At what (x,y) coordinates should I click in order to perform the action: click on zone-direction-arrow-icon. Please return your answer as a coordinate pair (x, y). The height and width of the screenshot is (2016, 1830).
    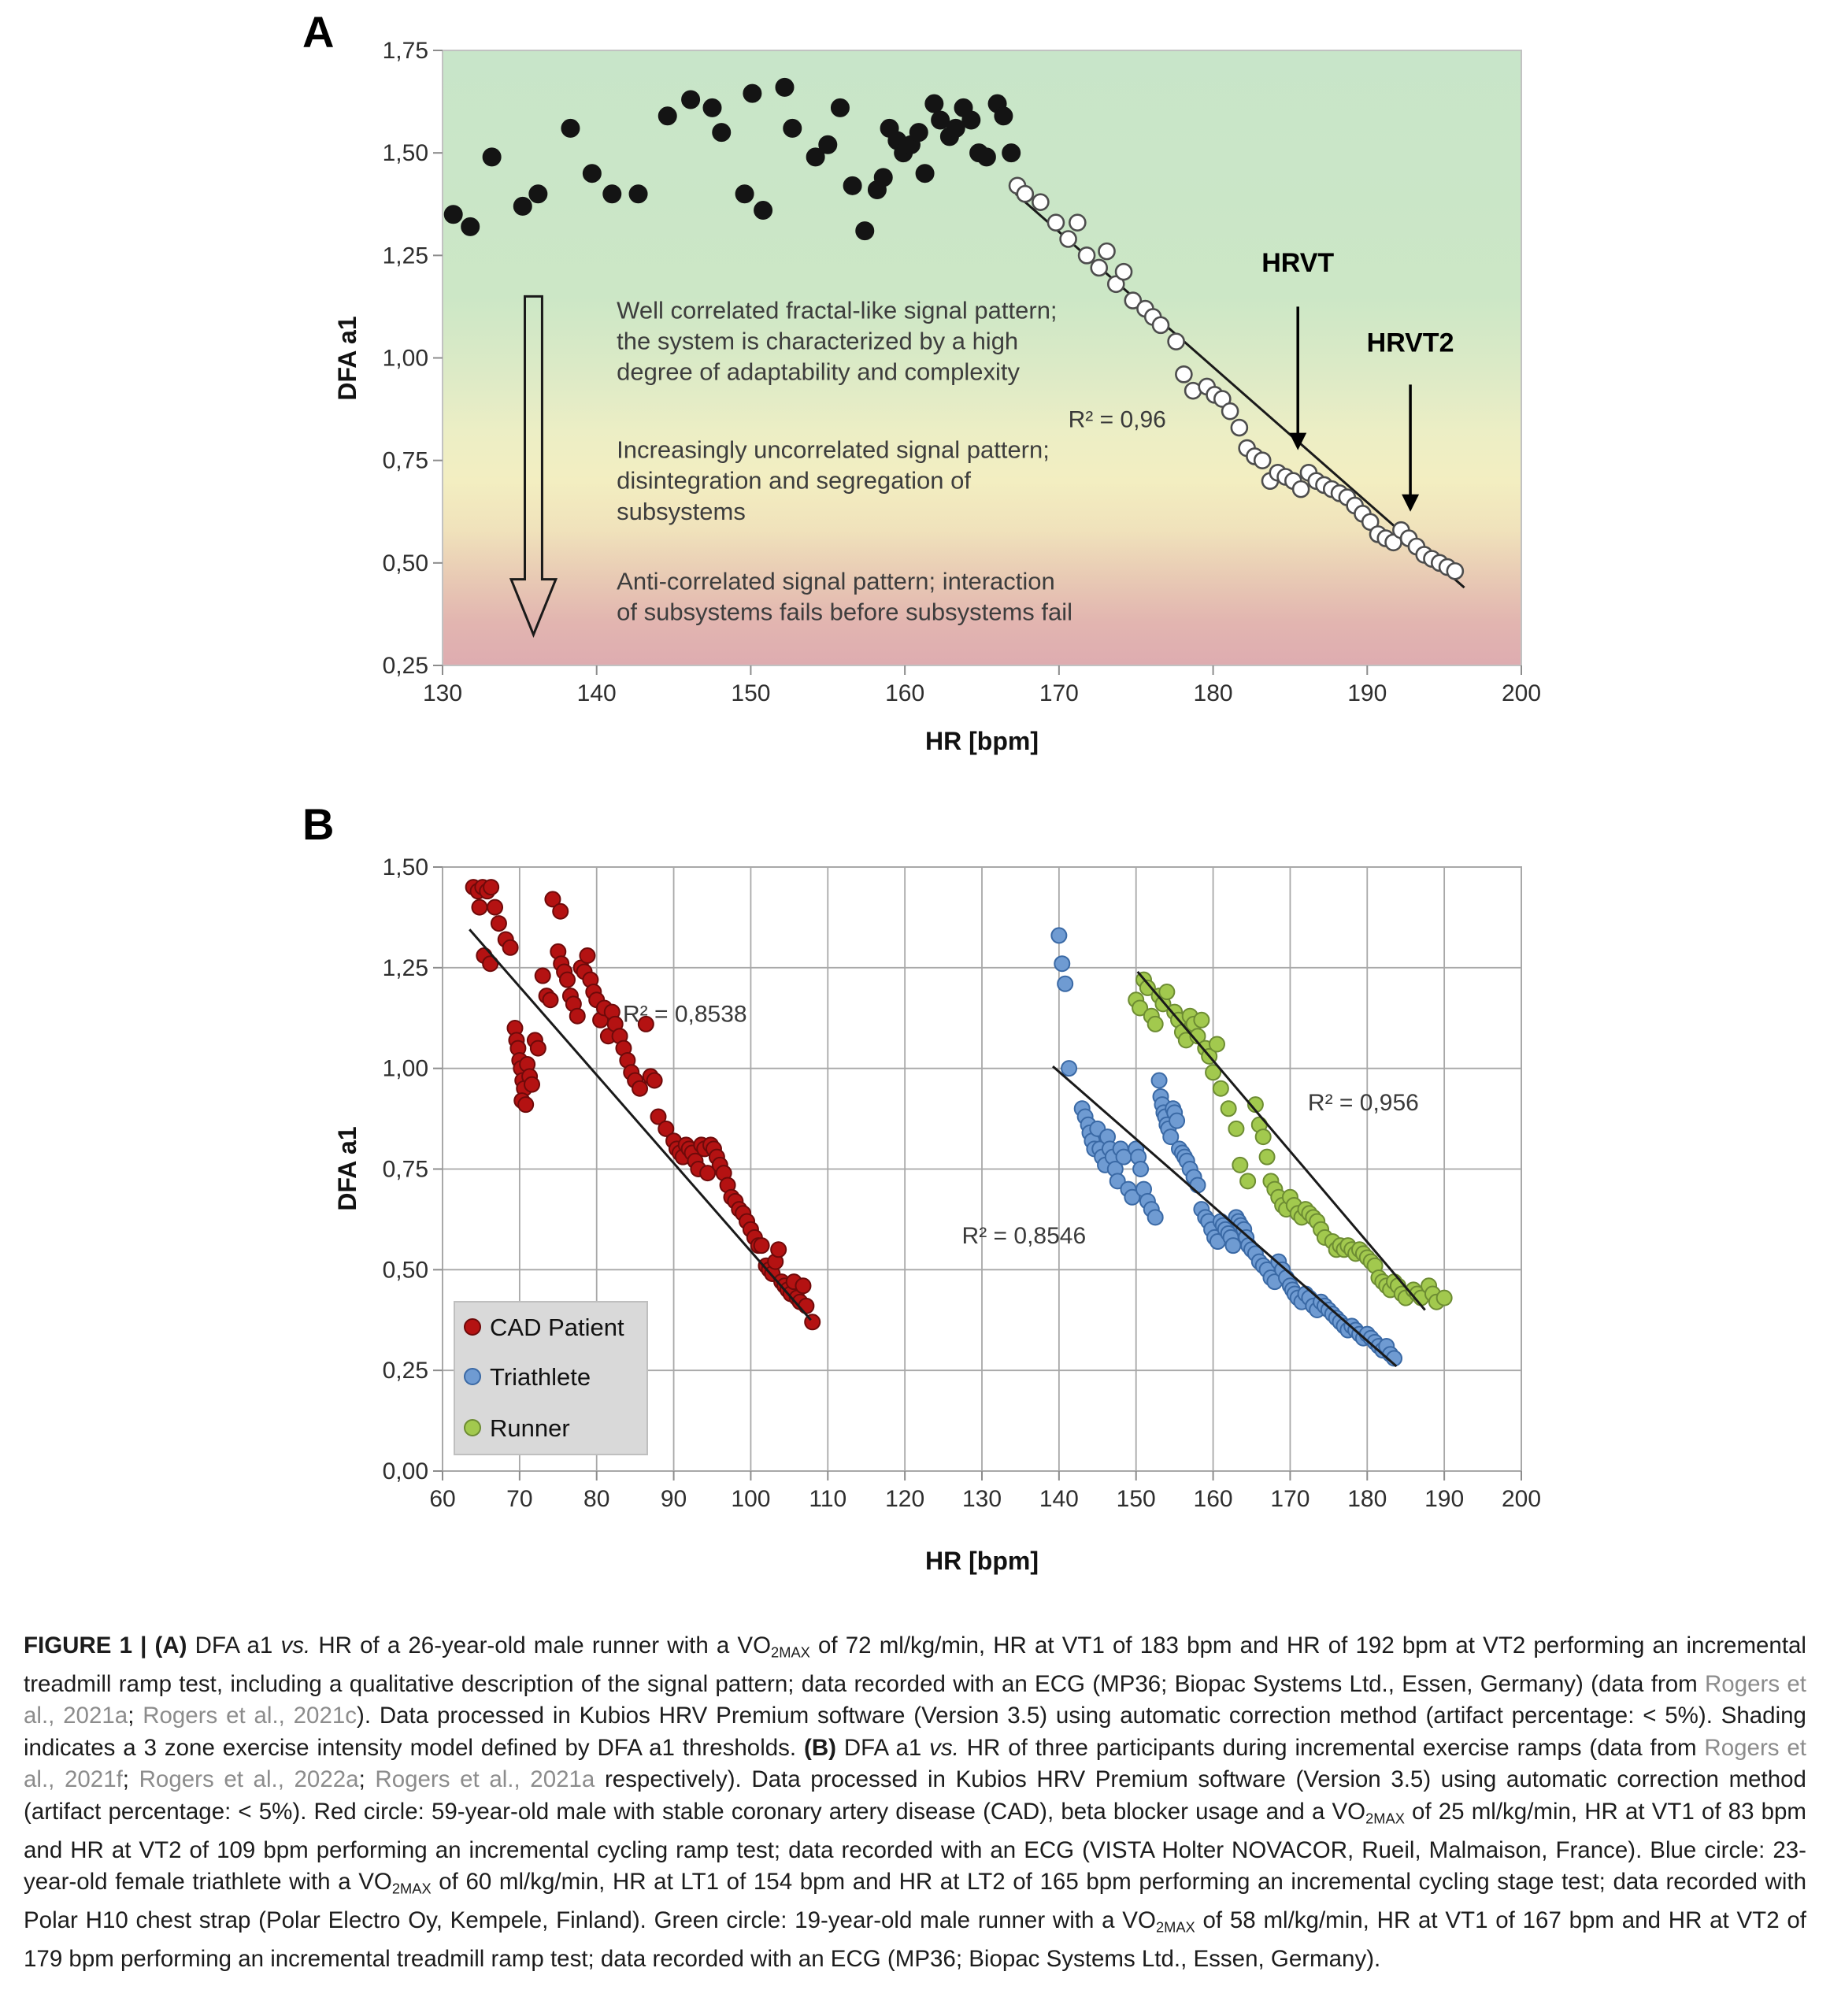
    Looking at the image, I should click on (533, 466).